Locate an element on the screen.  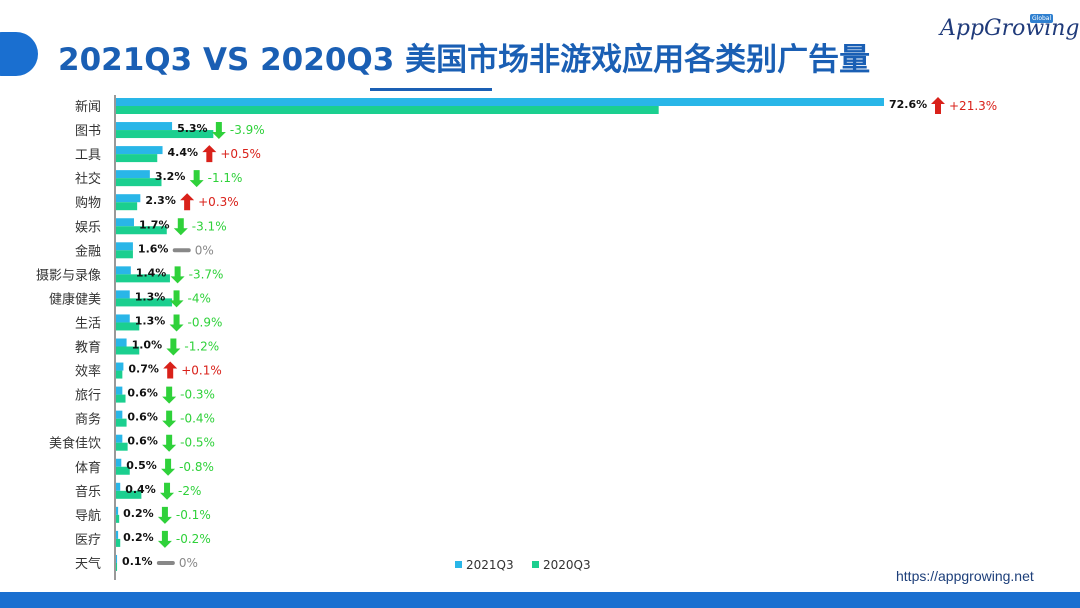
value-label: 1.6% is located at coordinates (153, 248).